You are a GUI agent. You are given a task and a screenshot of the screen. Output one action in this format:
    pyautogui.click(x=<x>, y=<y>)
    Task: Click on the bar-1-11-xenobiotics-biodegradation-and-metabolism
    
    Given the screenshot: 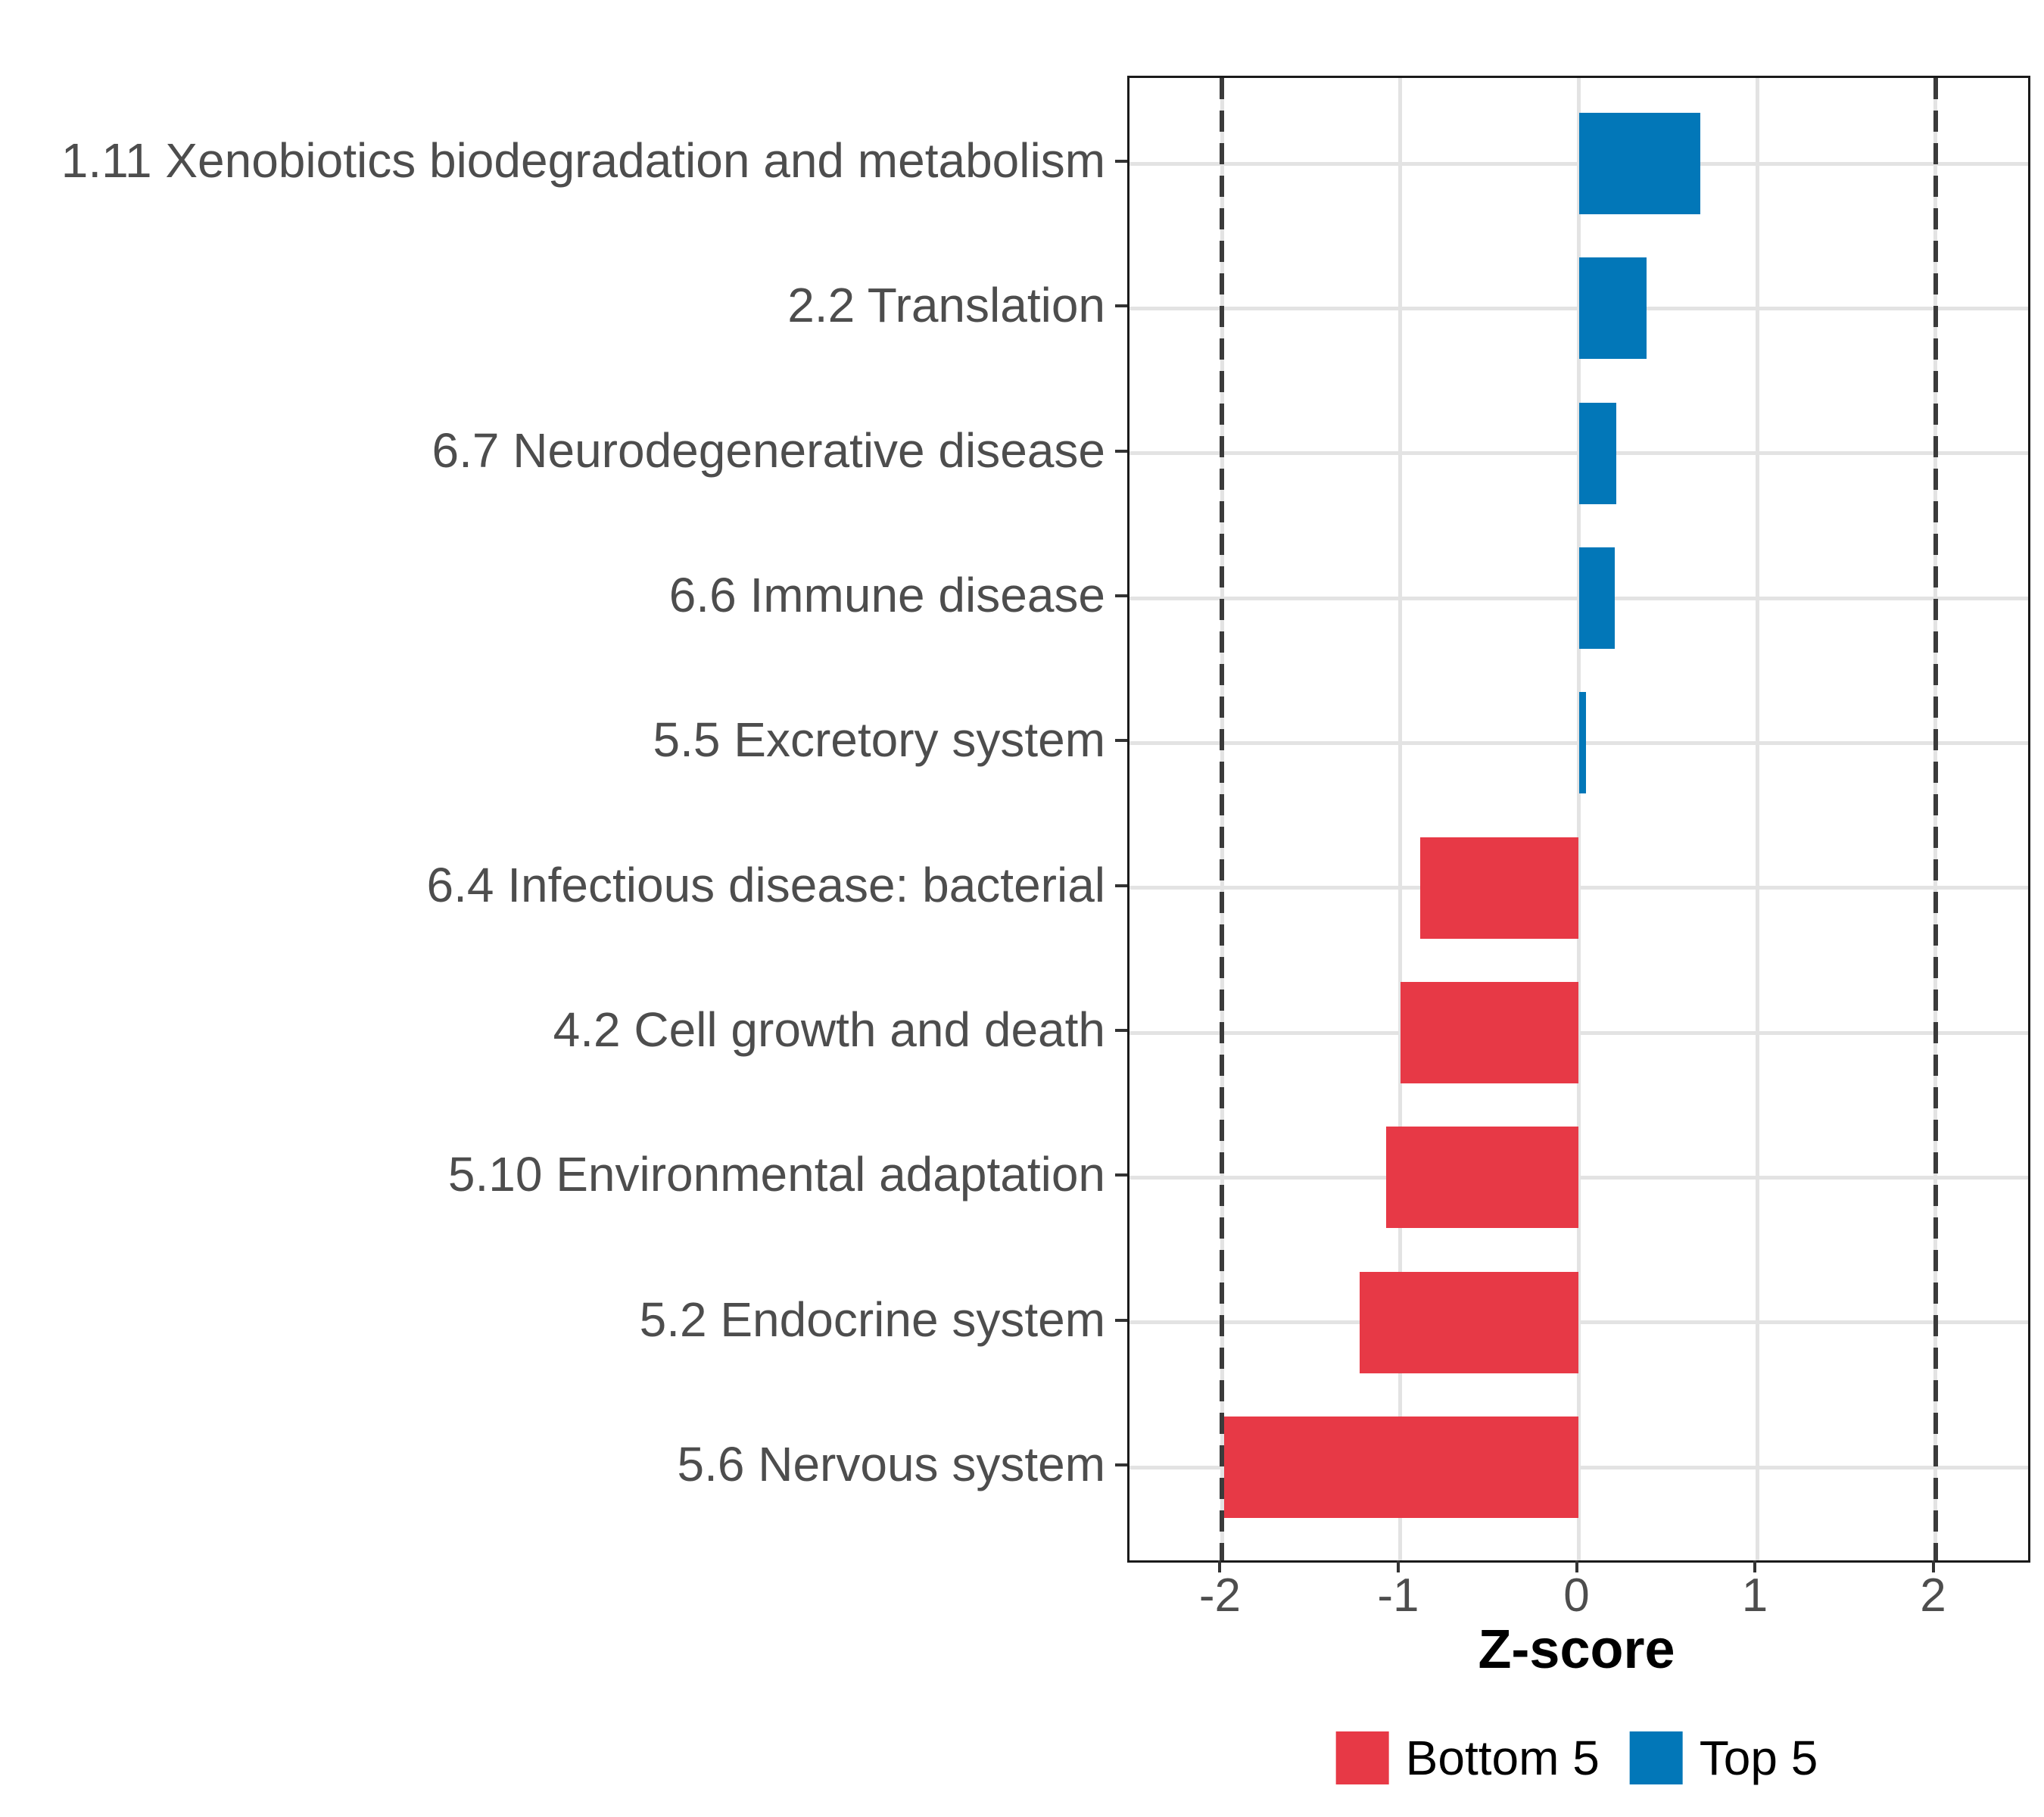 What is the action you would take?
    pyautogui.click(x=1639, y=163)
    